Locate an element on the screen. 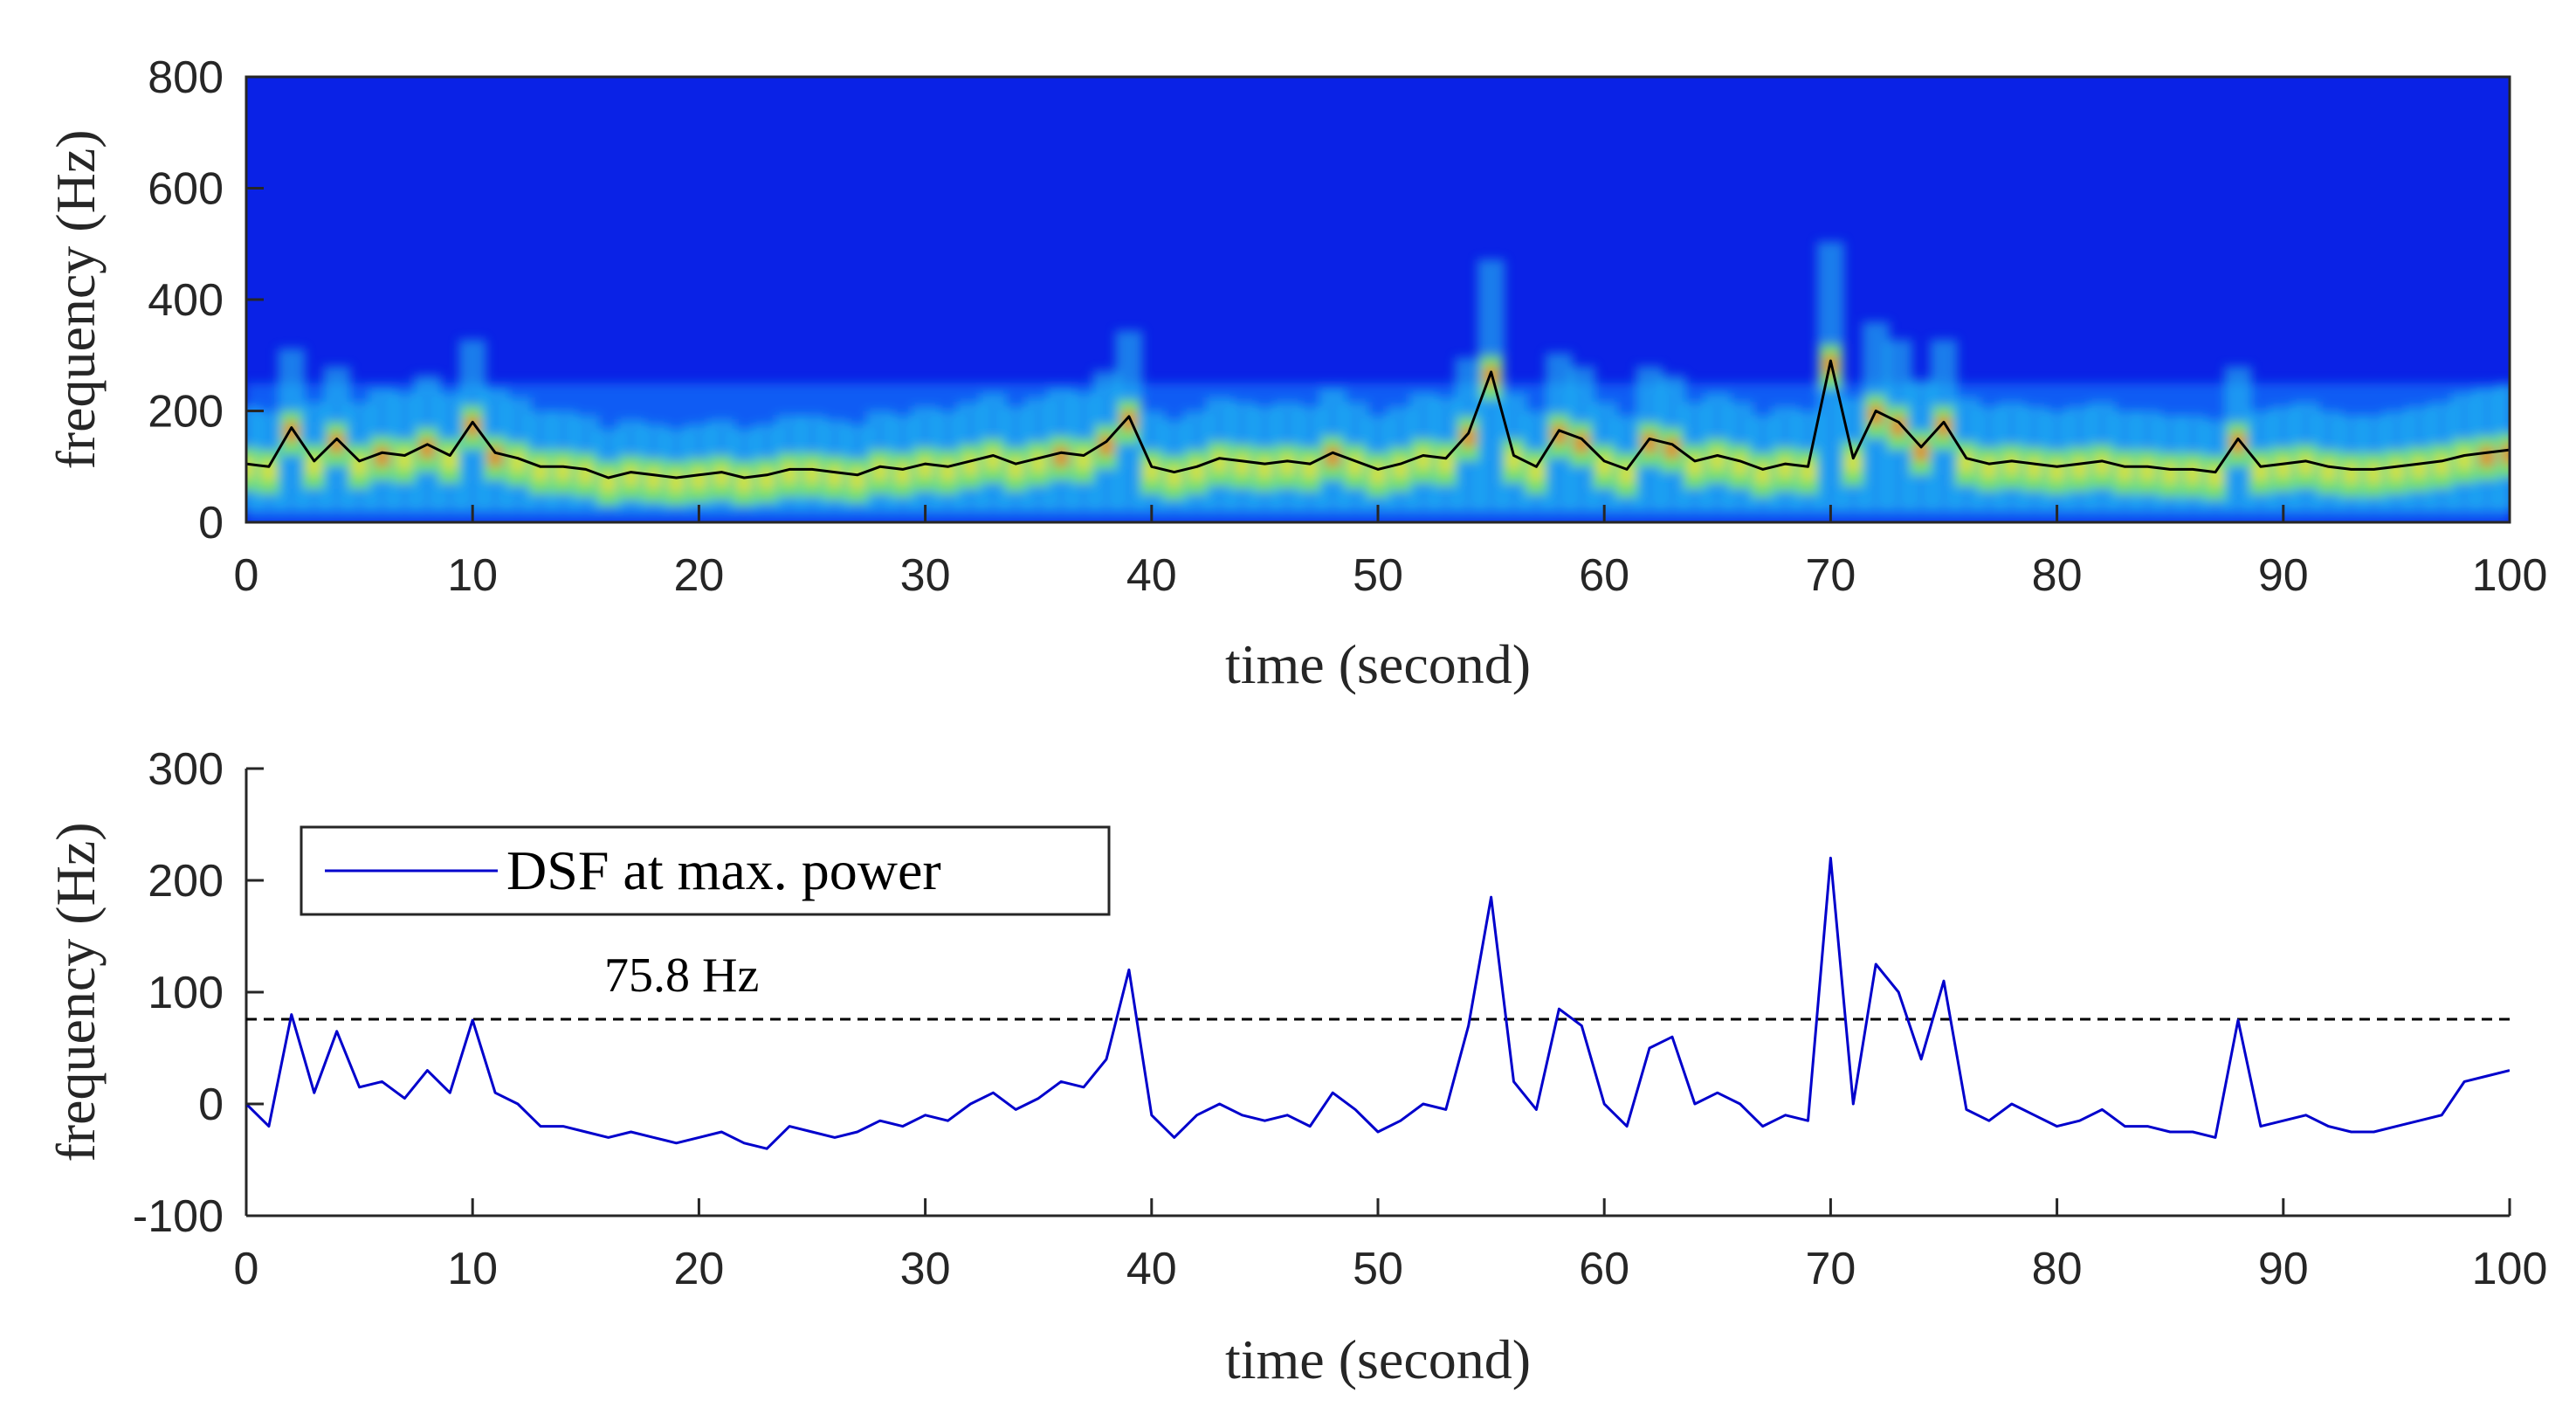 This screenshot has height=1414, width=2576. y-ticks: -100 0 100 200 300 is located at coordinates (198, 993).